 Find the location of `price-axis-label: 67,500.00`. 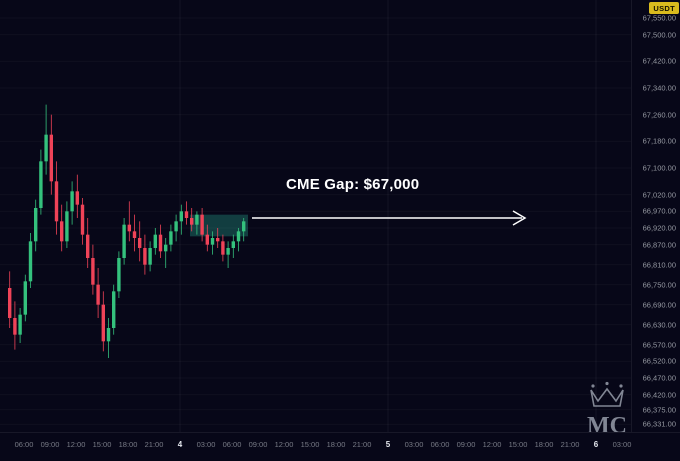

price-axis-label: 67,500.00 is located at coordinates (659, 34).